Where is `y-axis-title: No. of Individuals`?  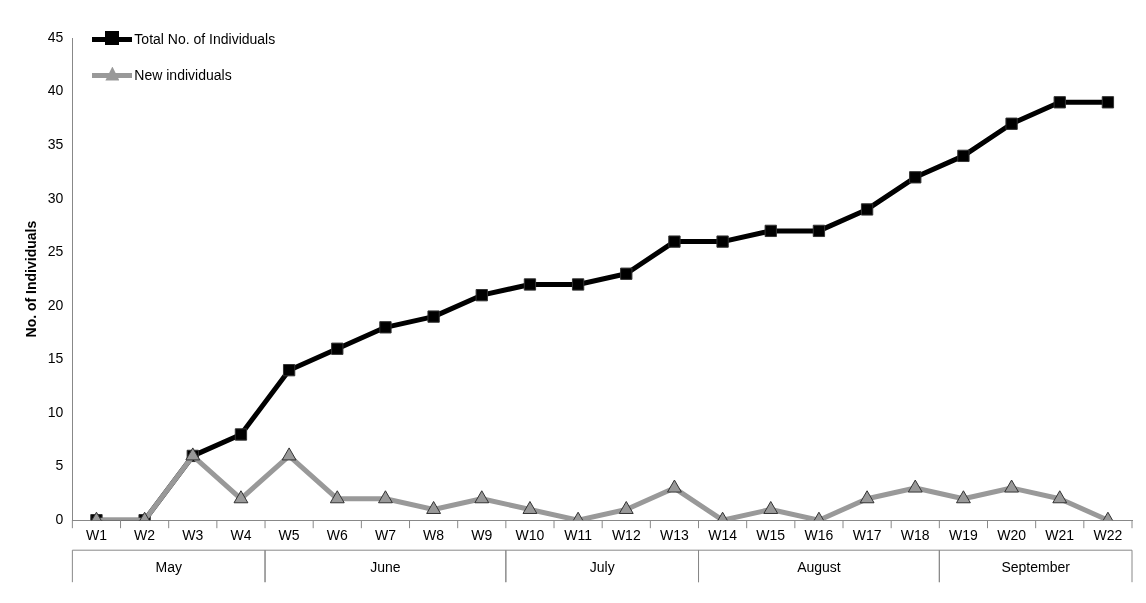
y-axis-title: No. of Individuals is located at coordinates (31, 279).